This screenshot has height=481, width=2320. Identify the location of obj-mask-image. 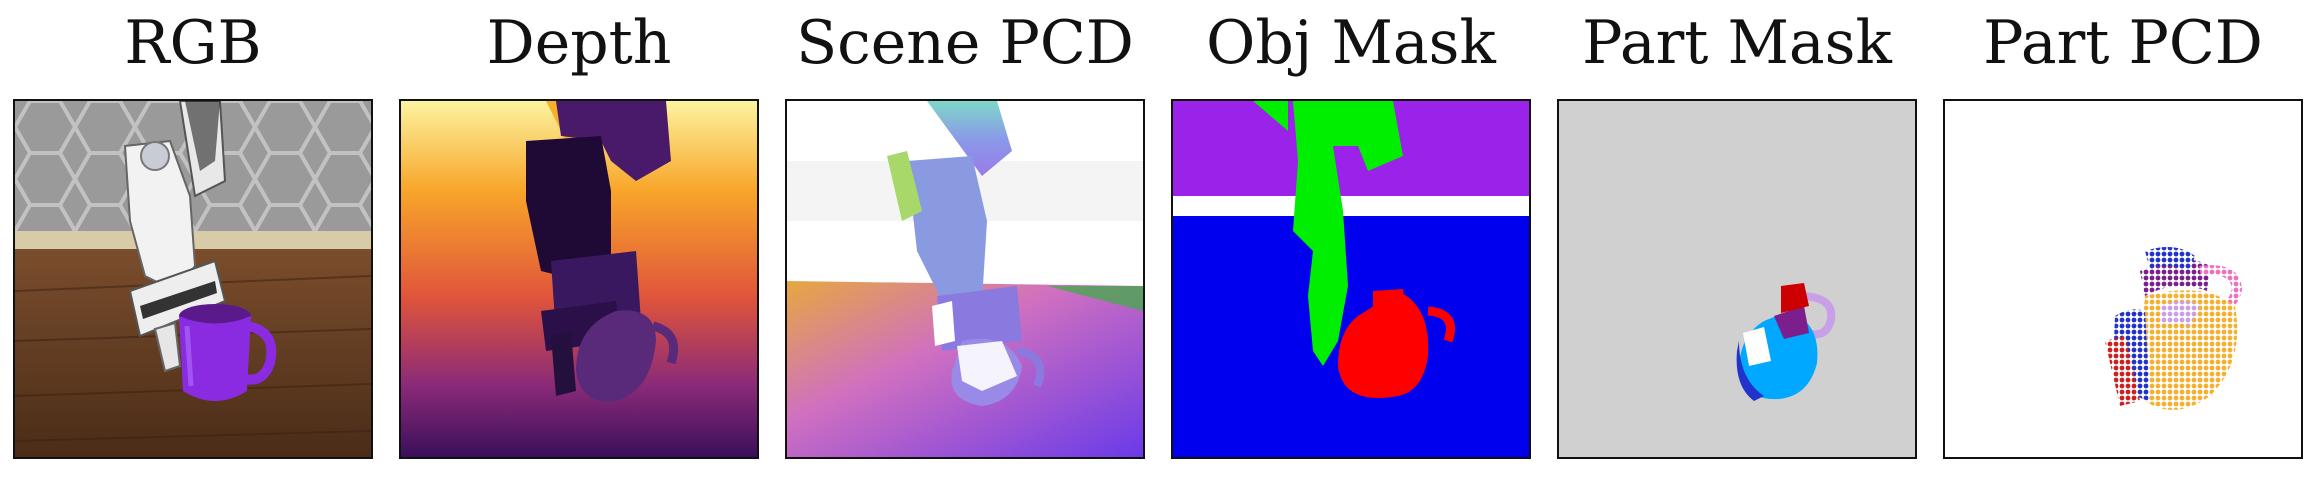
(1351, 279).